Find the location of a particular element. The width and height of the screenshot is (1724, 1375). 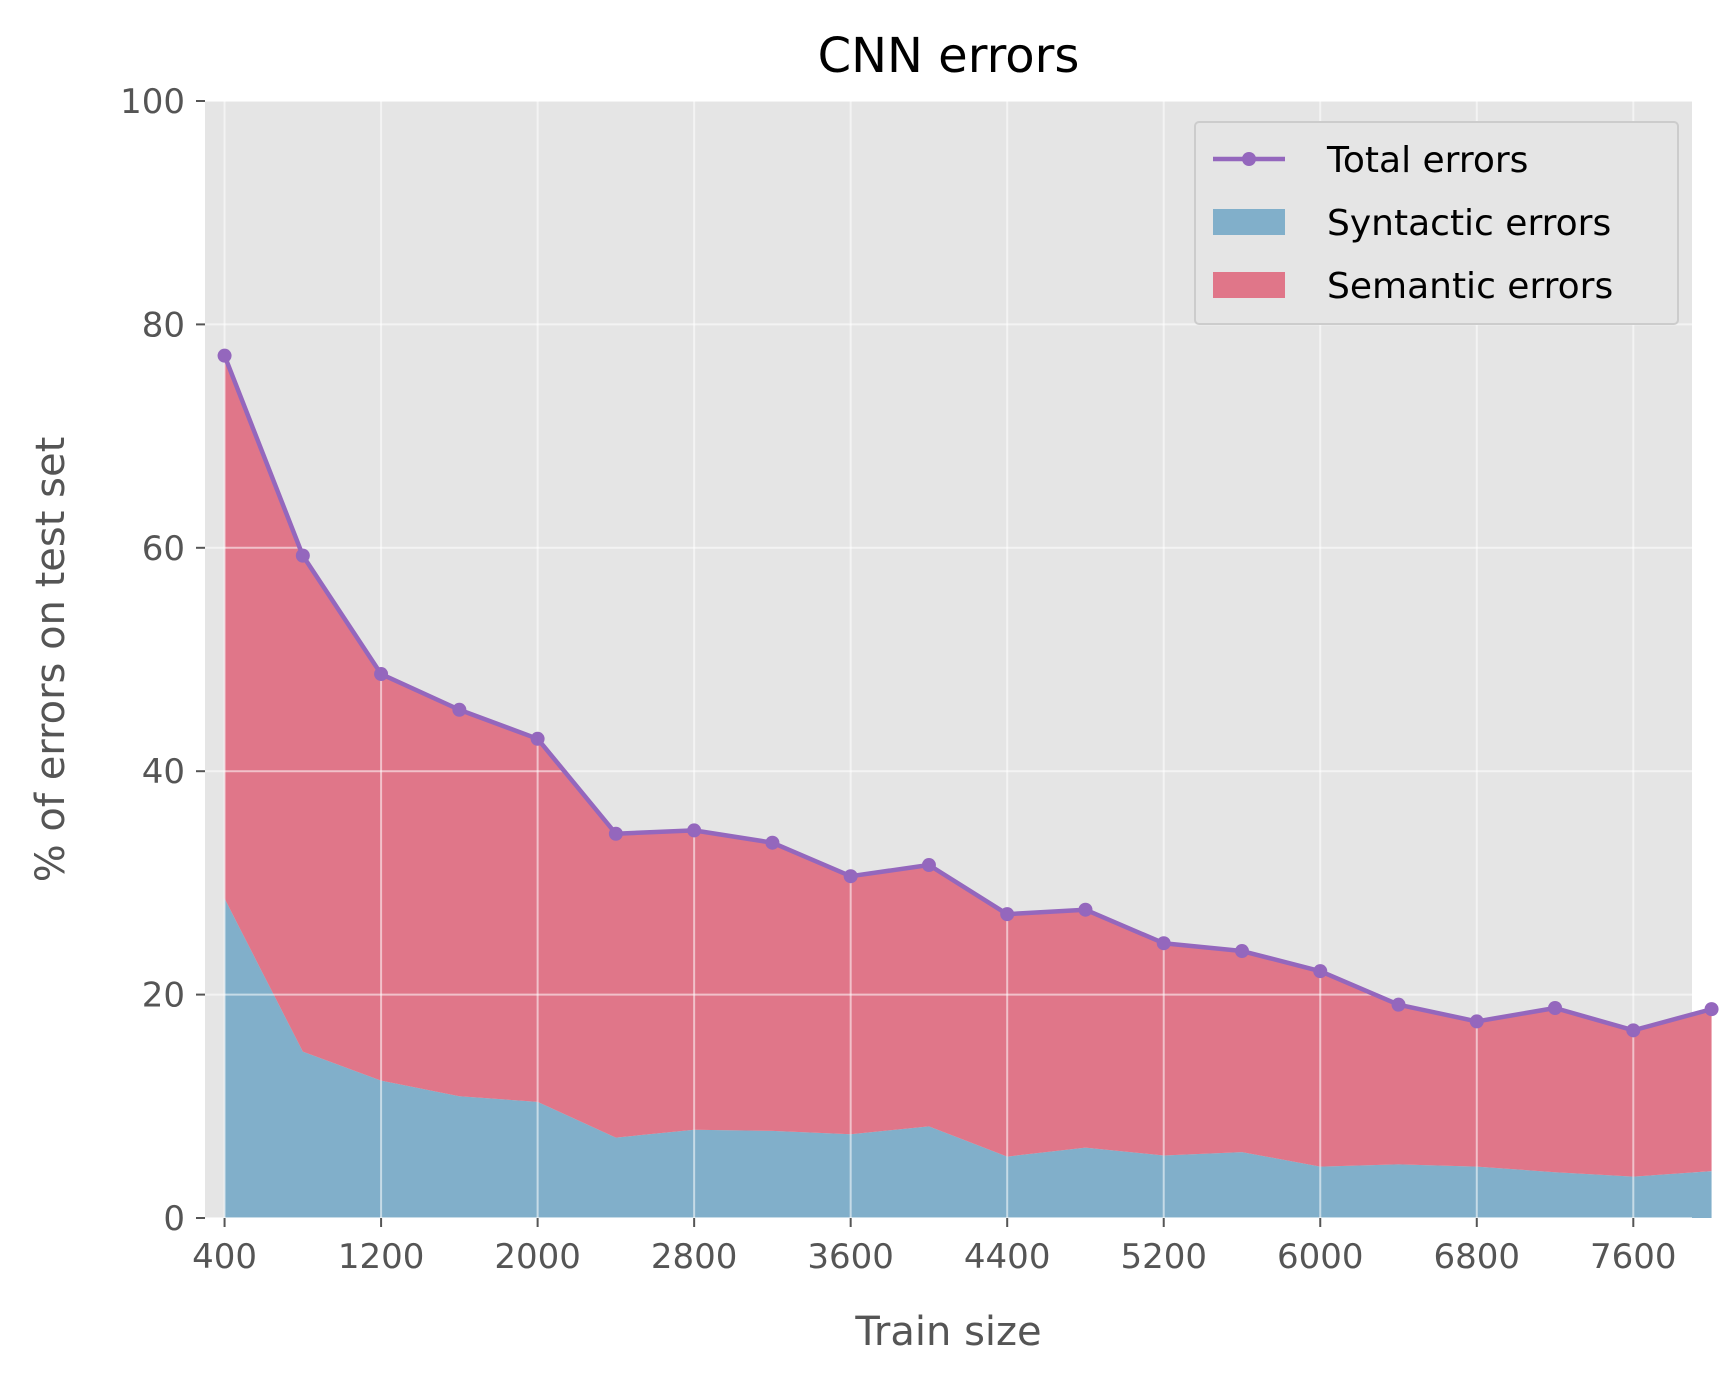

legend-semantic-errors-swatch is located at coordinates (1249, 285).